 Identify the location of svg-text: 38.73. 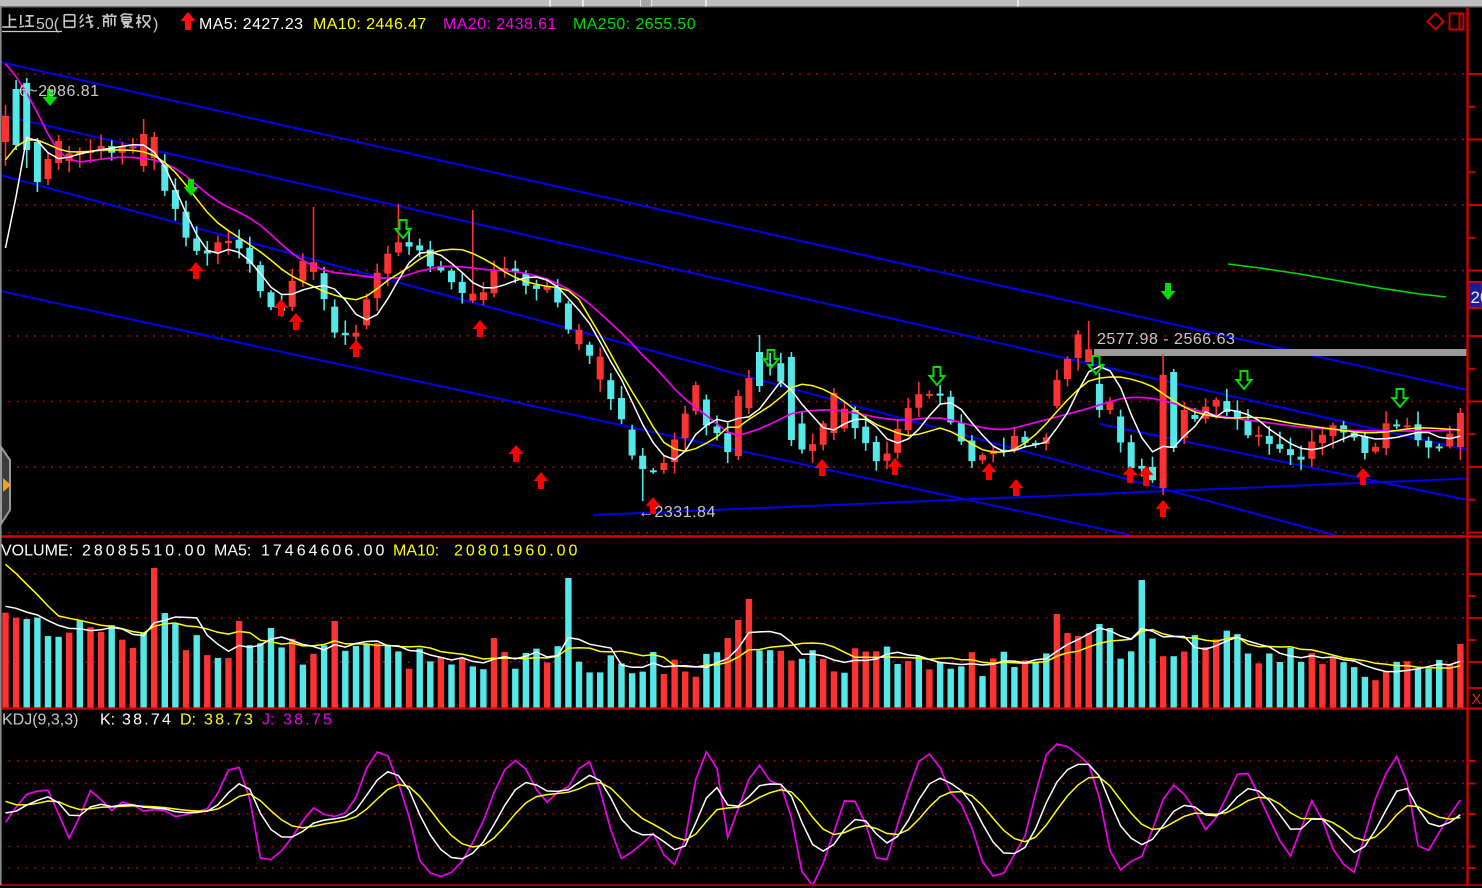
(229, 720).